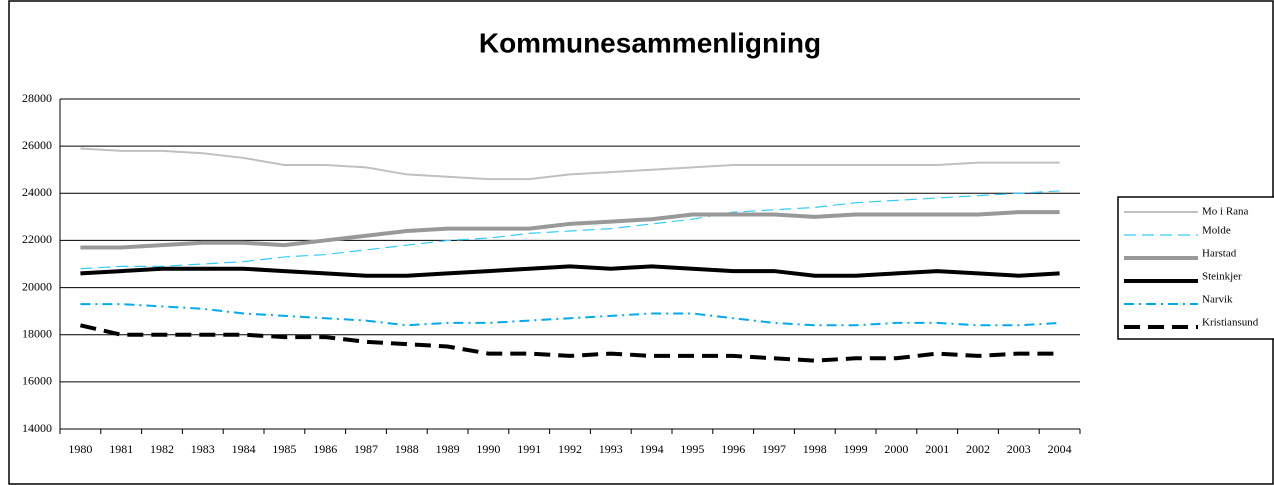 This screenshot has width=1274, height=485. Describe the element at coordinates (284, 449) in the screenshot. I see `x-tick-label: 1985` at that location.